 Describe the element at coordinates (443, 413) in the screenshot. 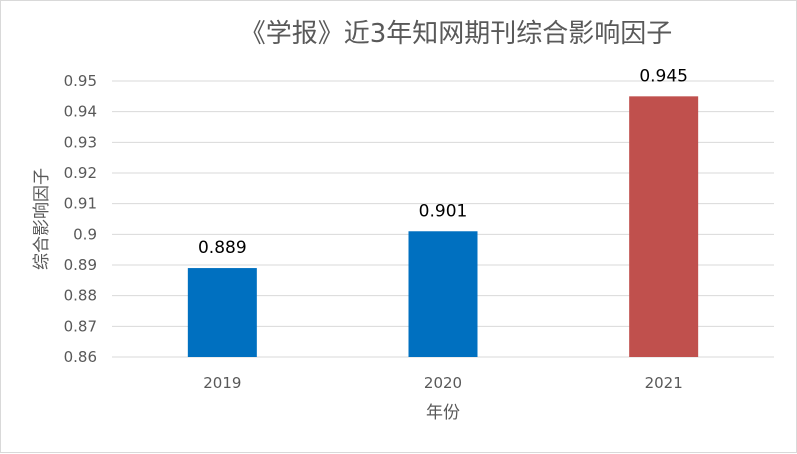

I see `x-axis-title: 年份` at that location.